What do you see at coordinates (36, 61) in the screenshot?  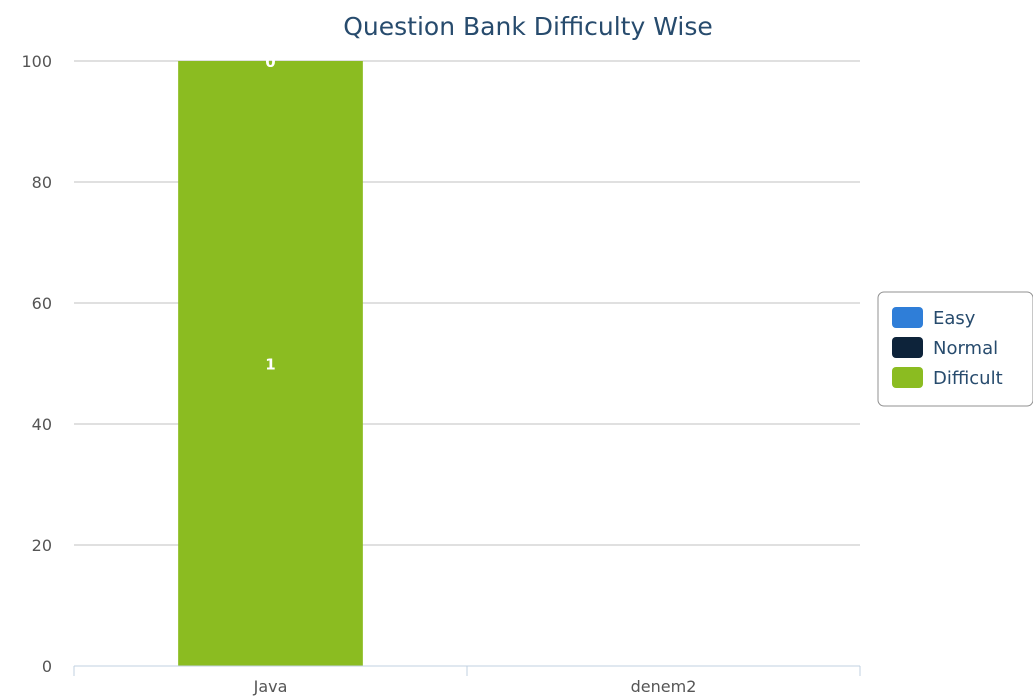 I see `y-tick-label: 100` at bounding box center [36, 61].